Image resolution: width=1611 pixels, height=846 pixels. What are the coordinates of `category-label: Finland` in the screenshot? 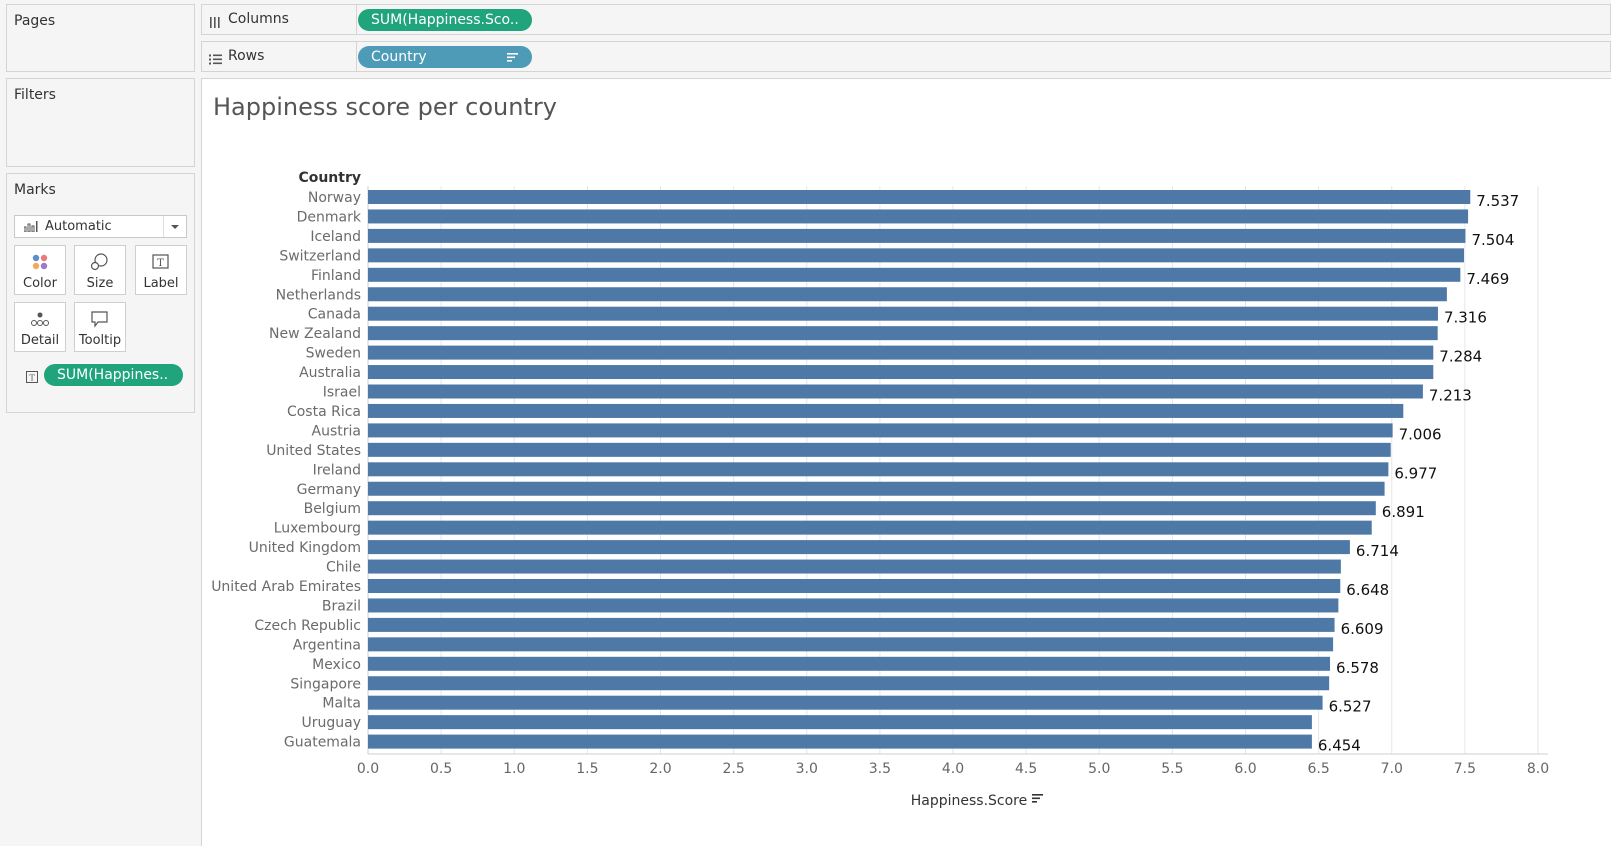 It's located at (336, 276).